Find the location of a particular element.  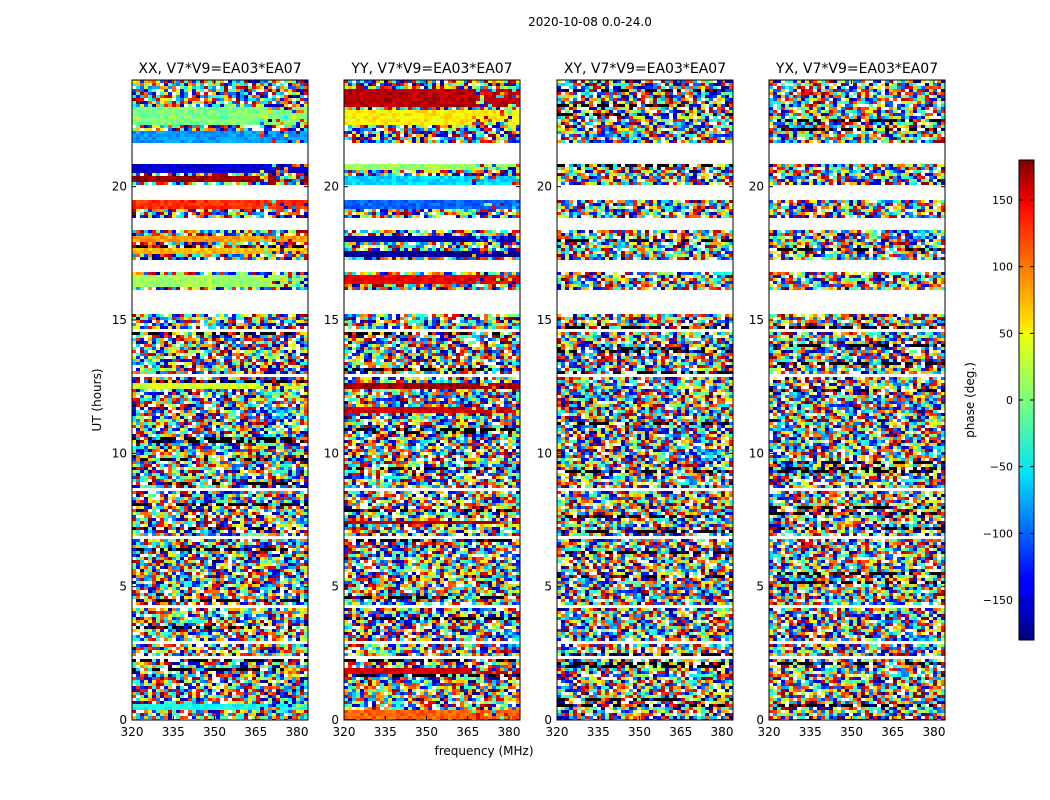

figure-title: 2020-10-08 0.0-24.0 is located at coordinates (590, 22).